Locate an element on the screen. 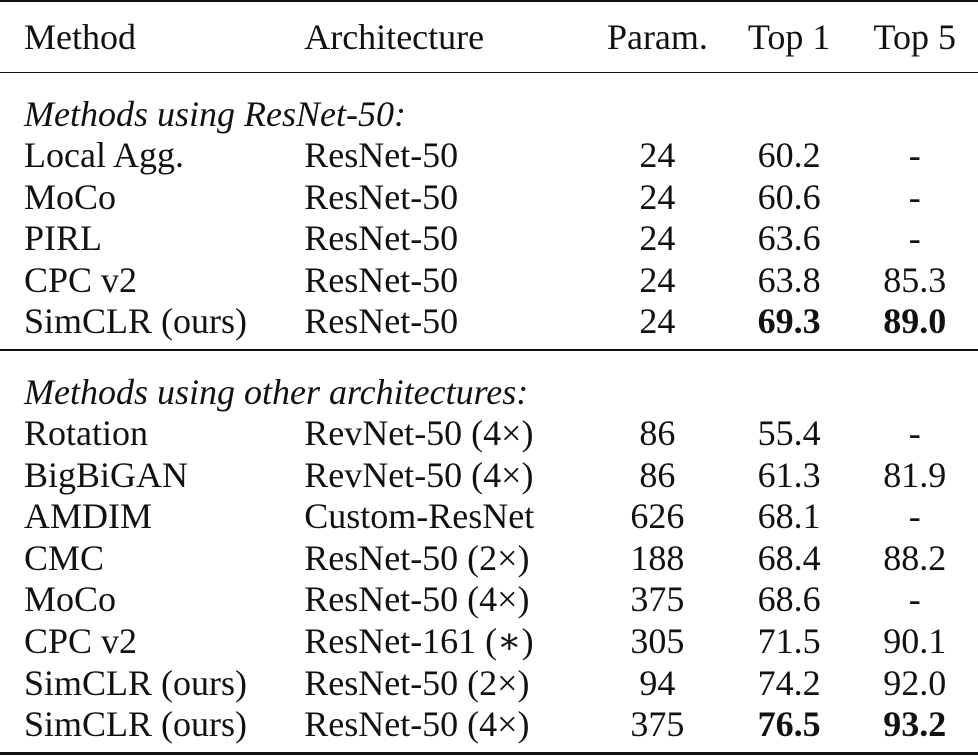 The image size is (978, 756). cell-method: Local Agg. is located at coordinates (104, 155).